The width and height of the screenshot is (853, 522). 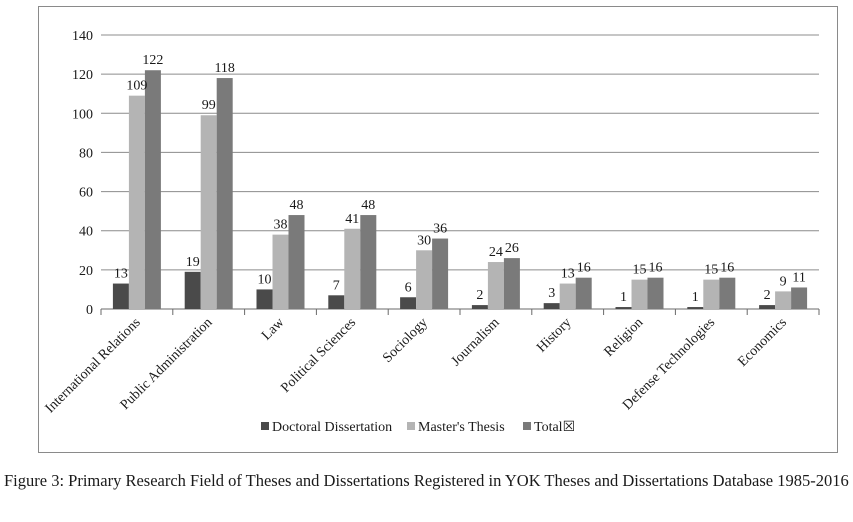 I want to click on y-tick-label: 0, so click(x=89, y=310).